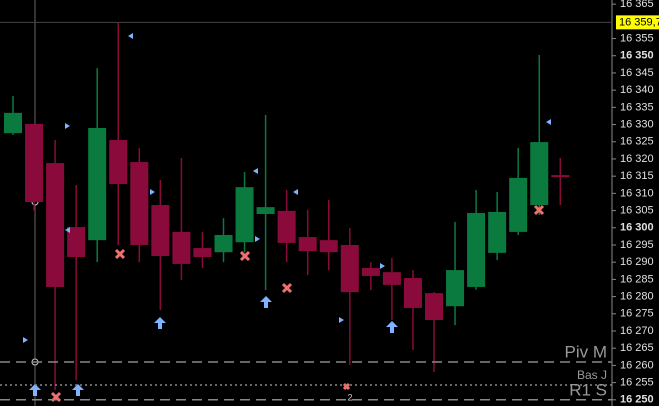 This screenshot has width=659, height=406. Describe the element at coordinates (637, 383) in the screenshot. I see `y-tick-label: 16 255` at that location.